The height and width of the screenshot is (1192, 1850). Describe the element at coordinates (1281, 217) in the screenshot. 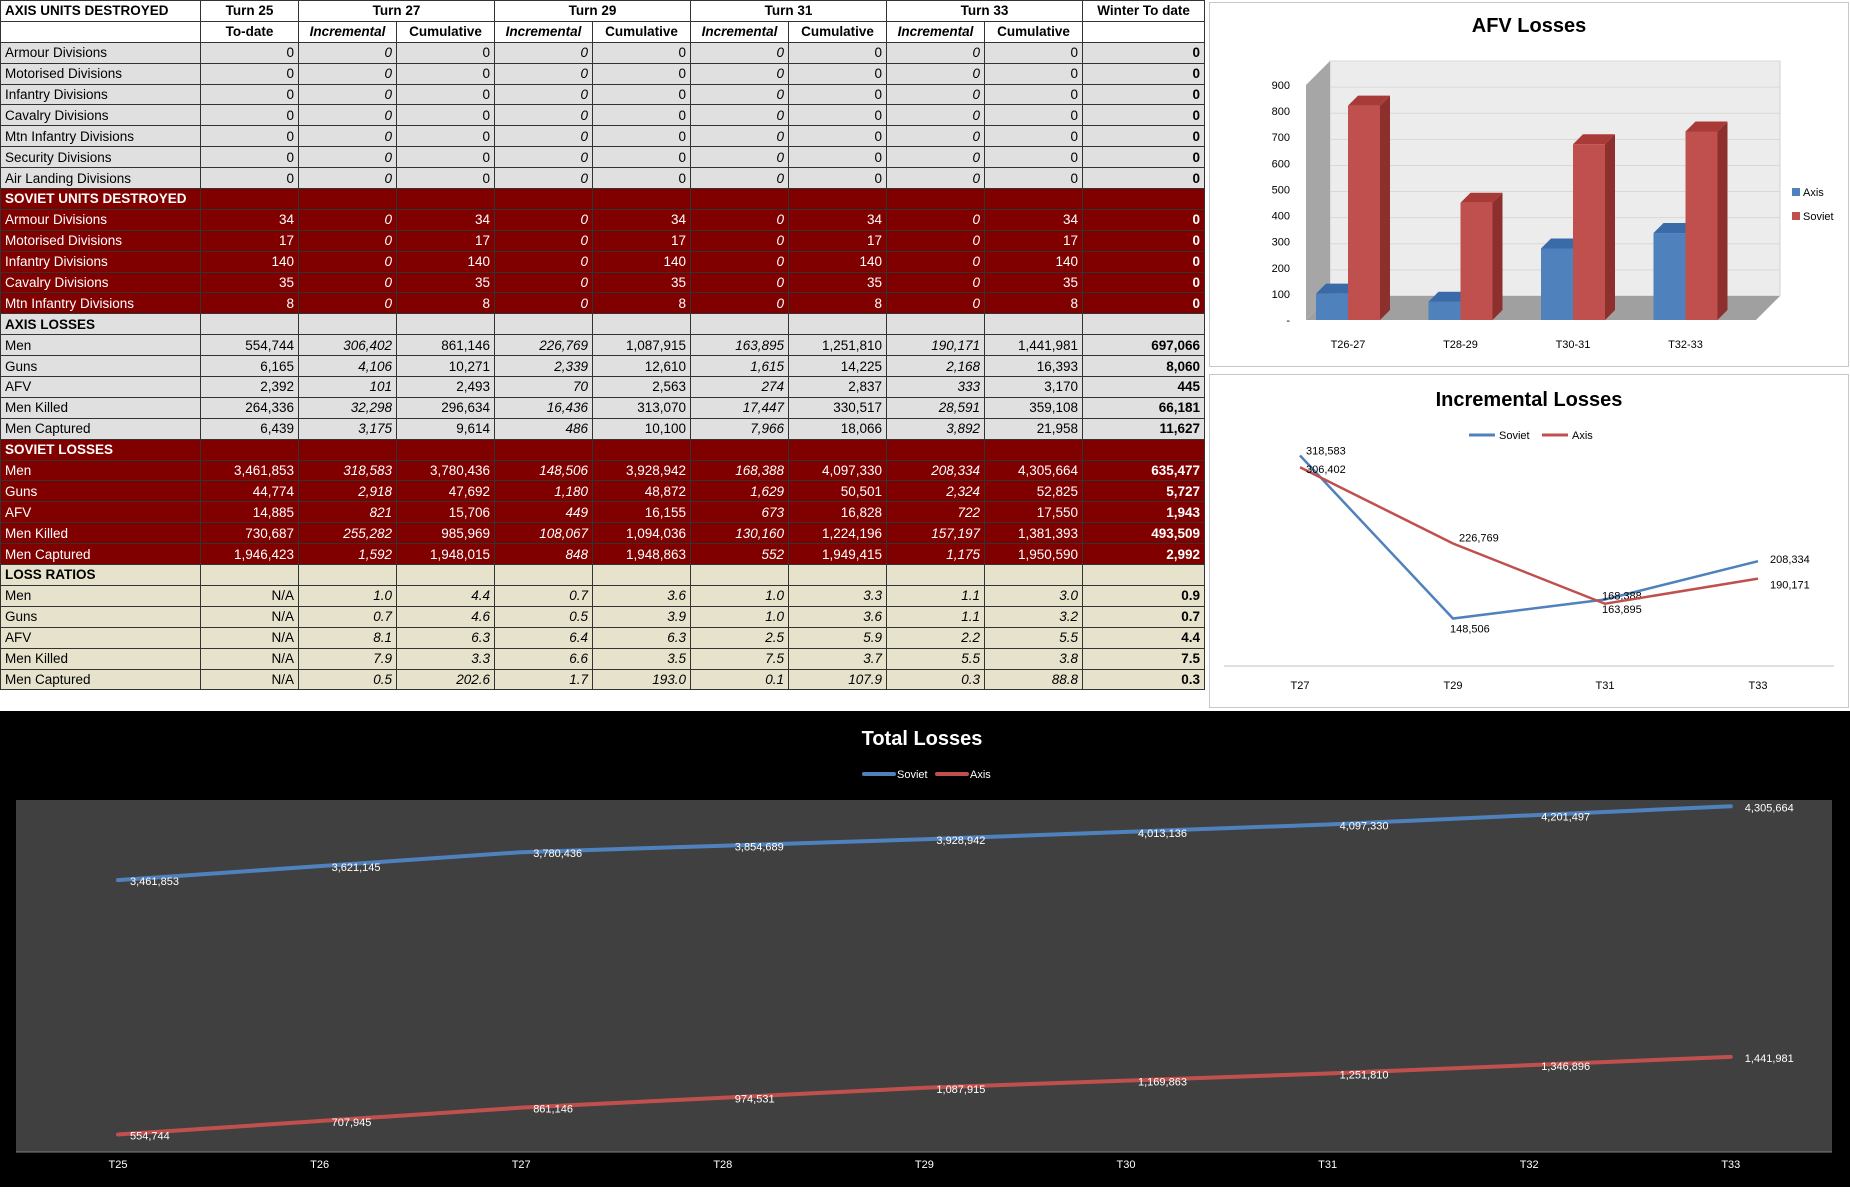

I see `y-tick-label: 400` at that location.